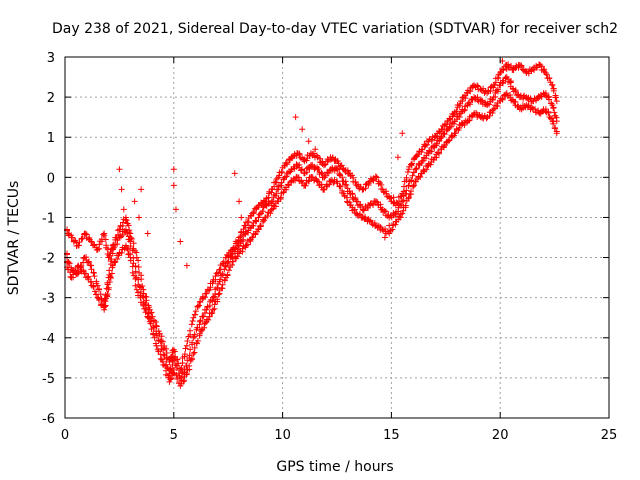  Describe the element at coordinates (48, 218) in the screenshot. I see `y-tick-label: -1` at that location.